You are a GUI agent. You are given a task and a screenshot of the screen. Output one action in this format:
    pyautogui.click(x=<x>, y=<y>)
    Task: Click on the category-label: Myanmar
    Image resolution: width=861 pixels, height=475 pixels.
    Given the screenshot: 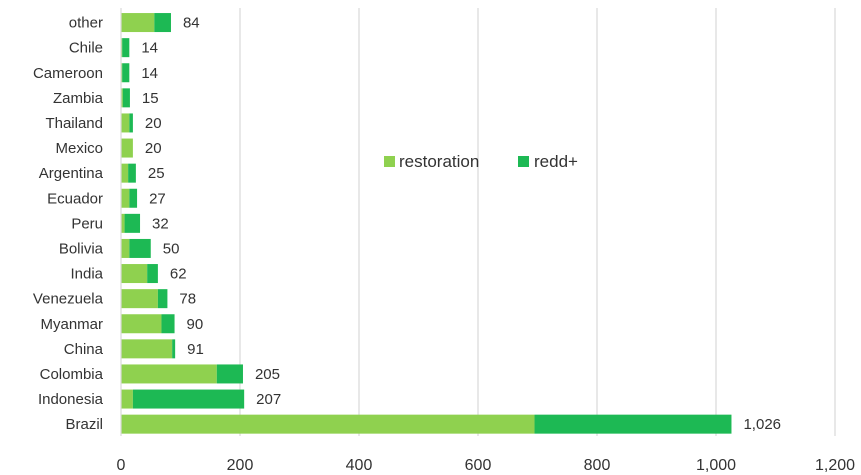 What is the action you would take?
    pyautogui.click(x=71, y=324)
    